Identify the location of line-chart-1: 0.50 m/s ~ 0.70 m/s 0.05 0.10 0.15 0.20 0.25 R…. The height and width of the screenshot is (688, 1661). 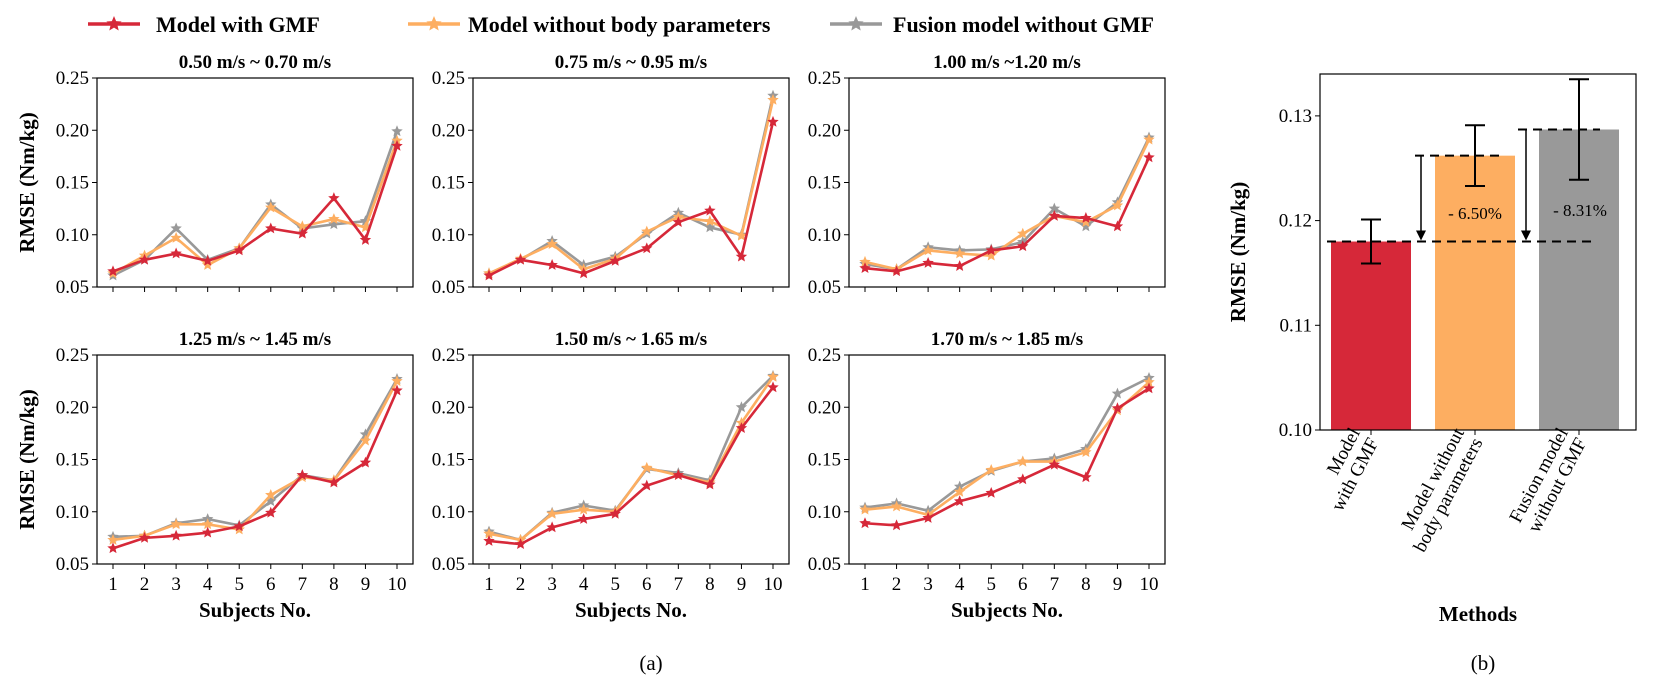
(214, 175).